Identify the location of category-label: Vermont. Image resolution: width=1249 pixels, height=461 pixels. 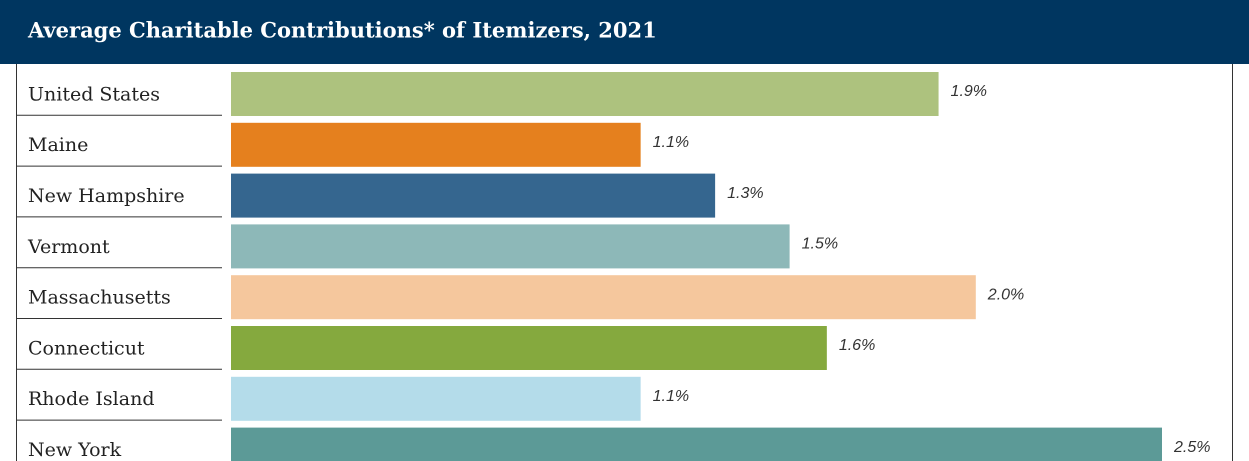
(68, 247).